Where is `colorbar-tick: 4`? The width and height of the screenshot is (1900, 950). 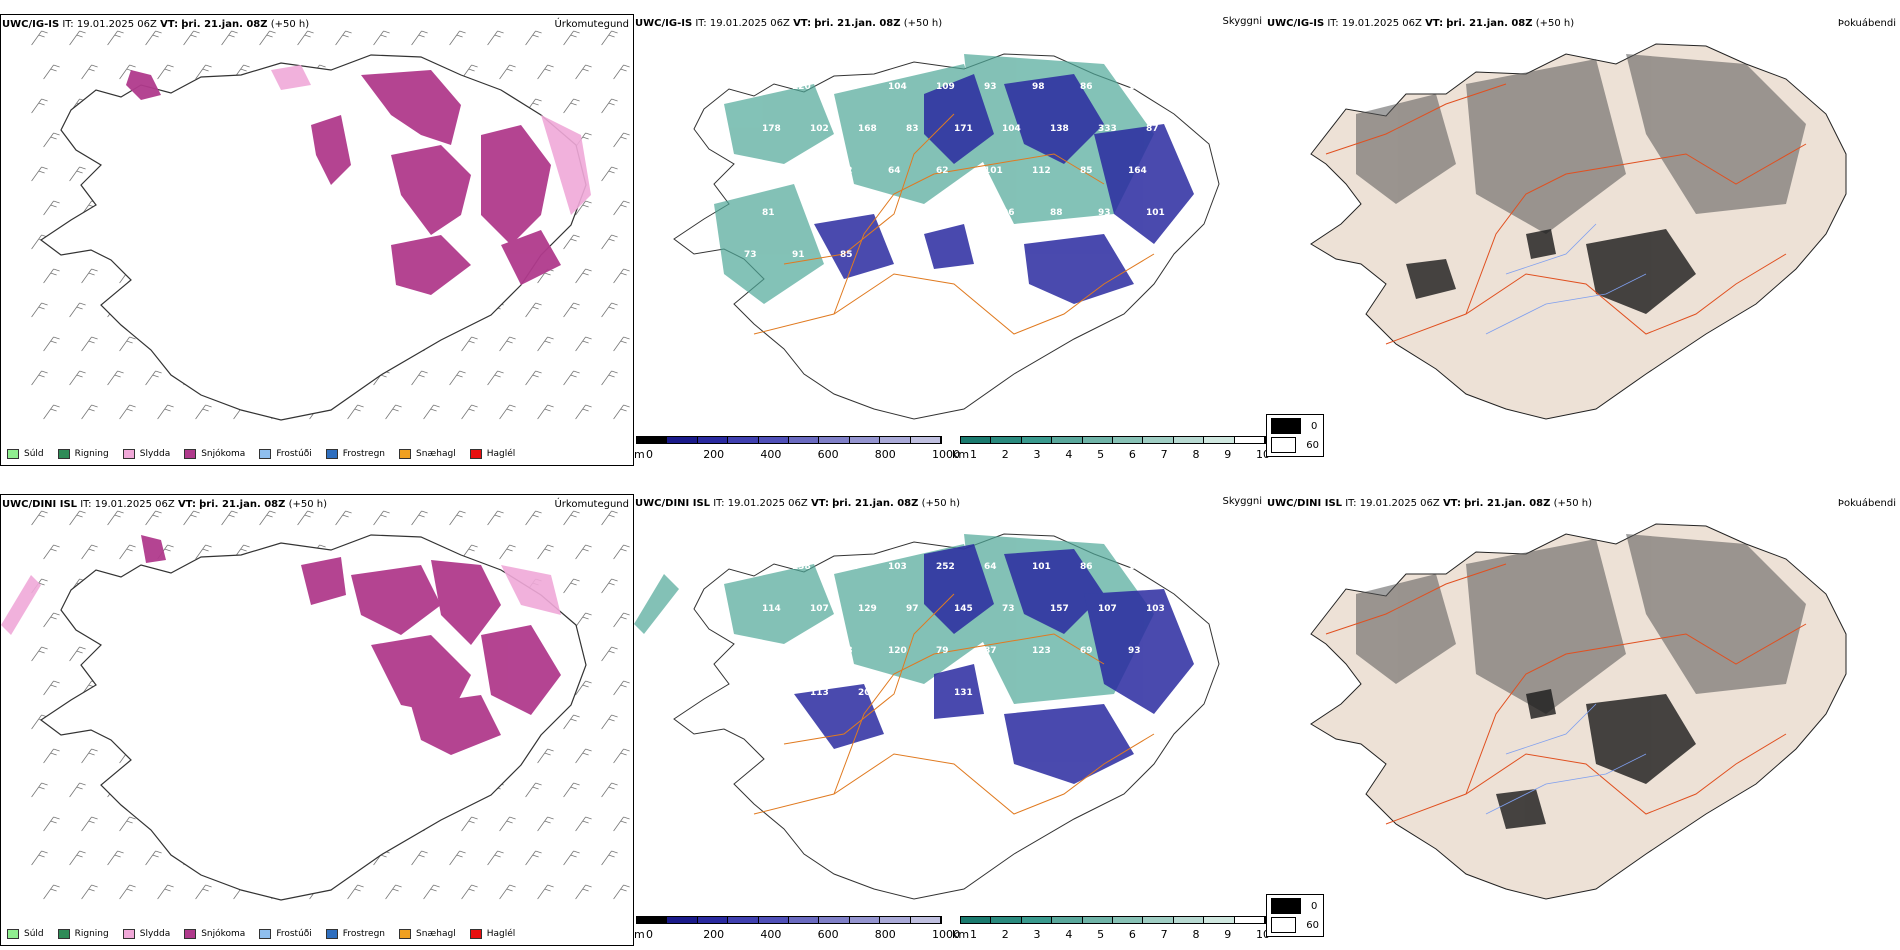
colorbar-tick: 4 is located at coordinates (1069, 934).